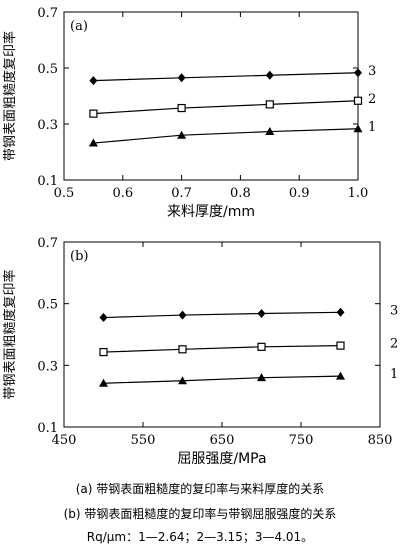  What do you see at coordinates (299, 193) in the screenshot?
I see `x-tick-label: 0.9` at bounding box center [299, 193].